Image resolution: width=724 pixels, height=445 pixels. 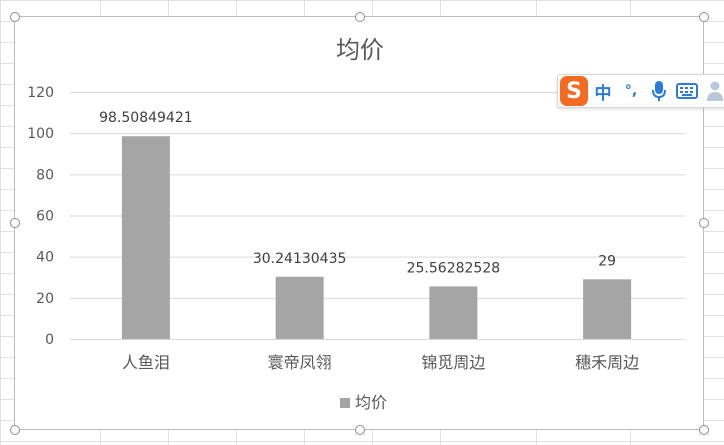 What do you see at coordinates (45, 175) in the screenshot?
I see `y-tick-label: 80` at bounding box center [45, 175].